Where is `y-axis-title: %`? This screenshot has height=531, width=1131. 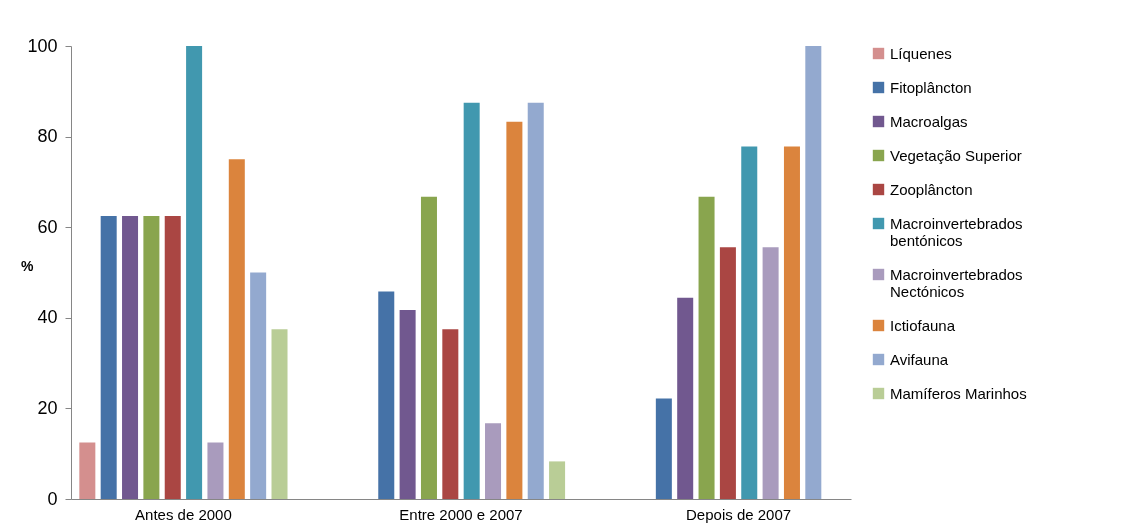 y-axis-title: % is located at coordinates (28, 265).